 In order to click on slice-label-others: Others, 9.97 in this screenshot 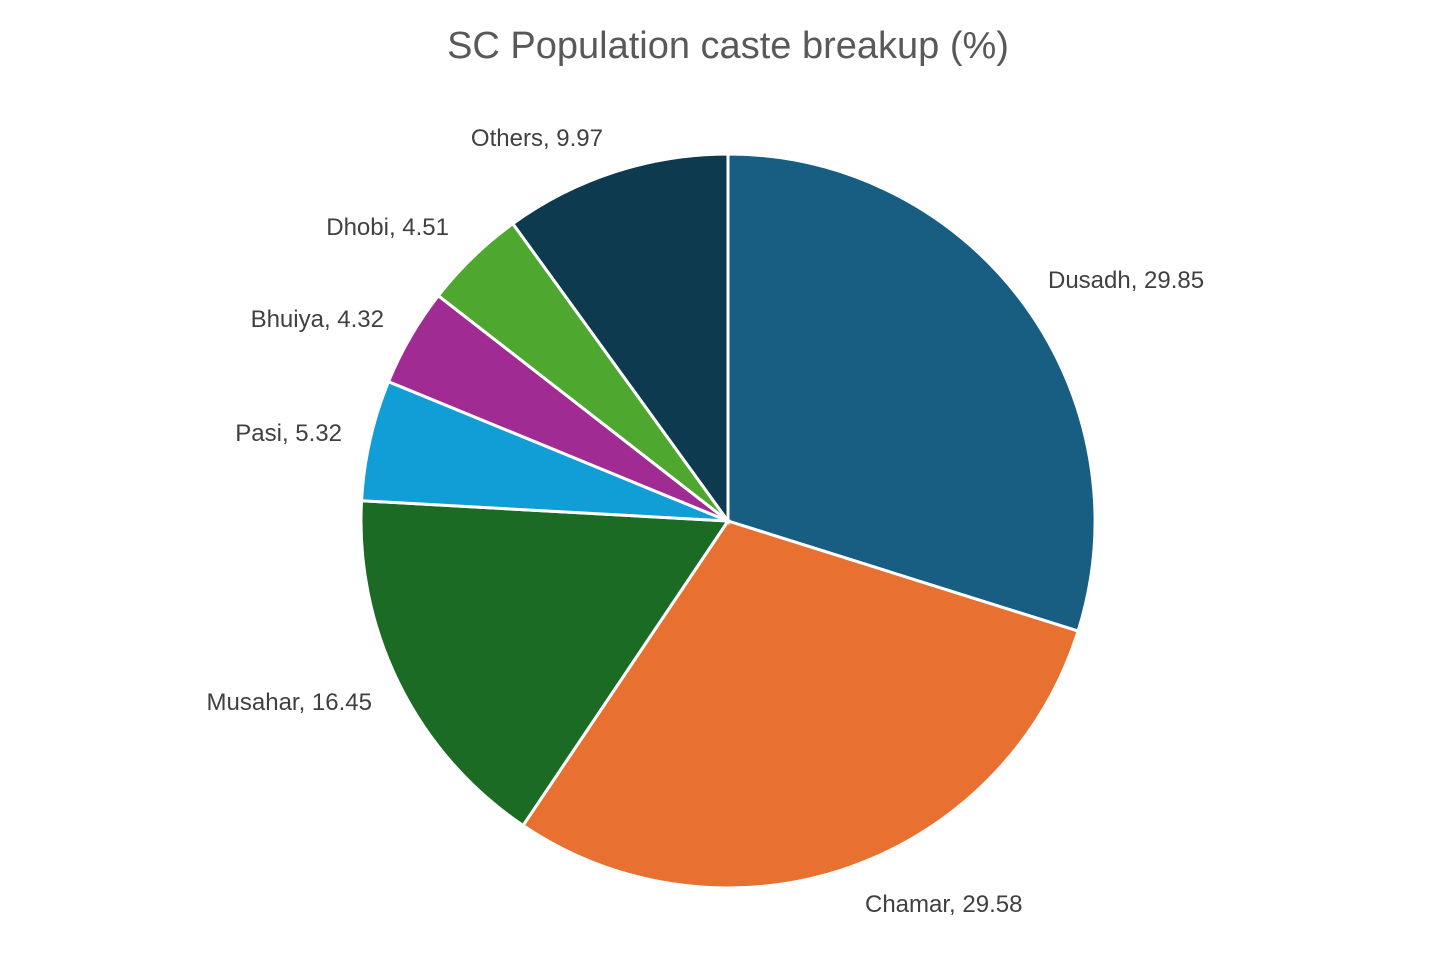, I will do `click(537, 138)`.